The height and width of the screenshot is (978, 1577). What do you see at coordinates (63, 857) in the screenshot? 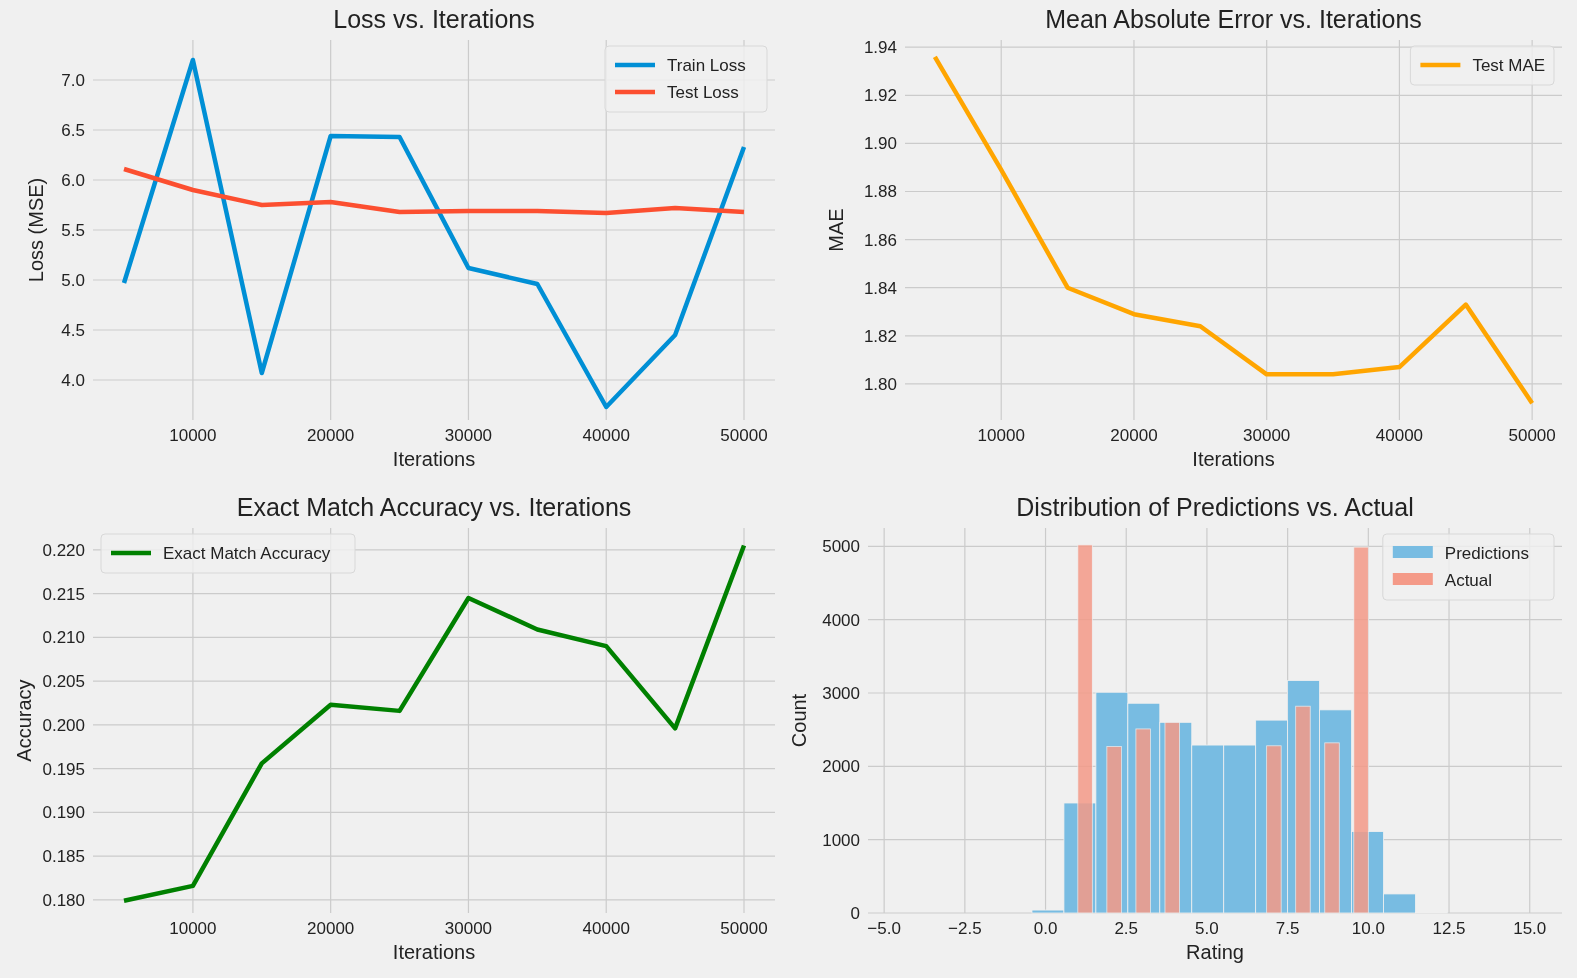
I see `y-tick-label: 0.185` at bounding box center [63, 857].